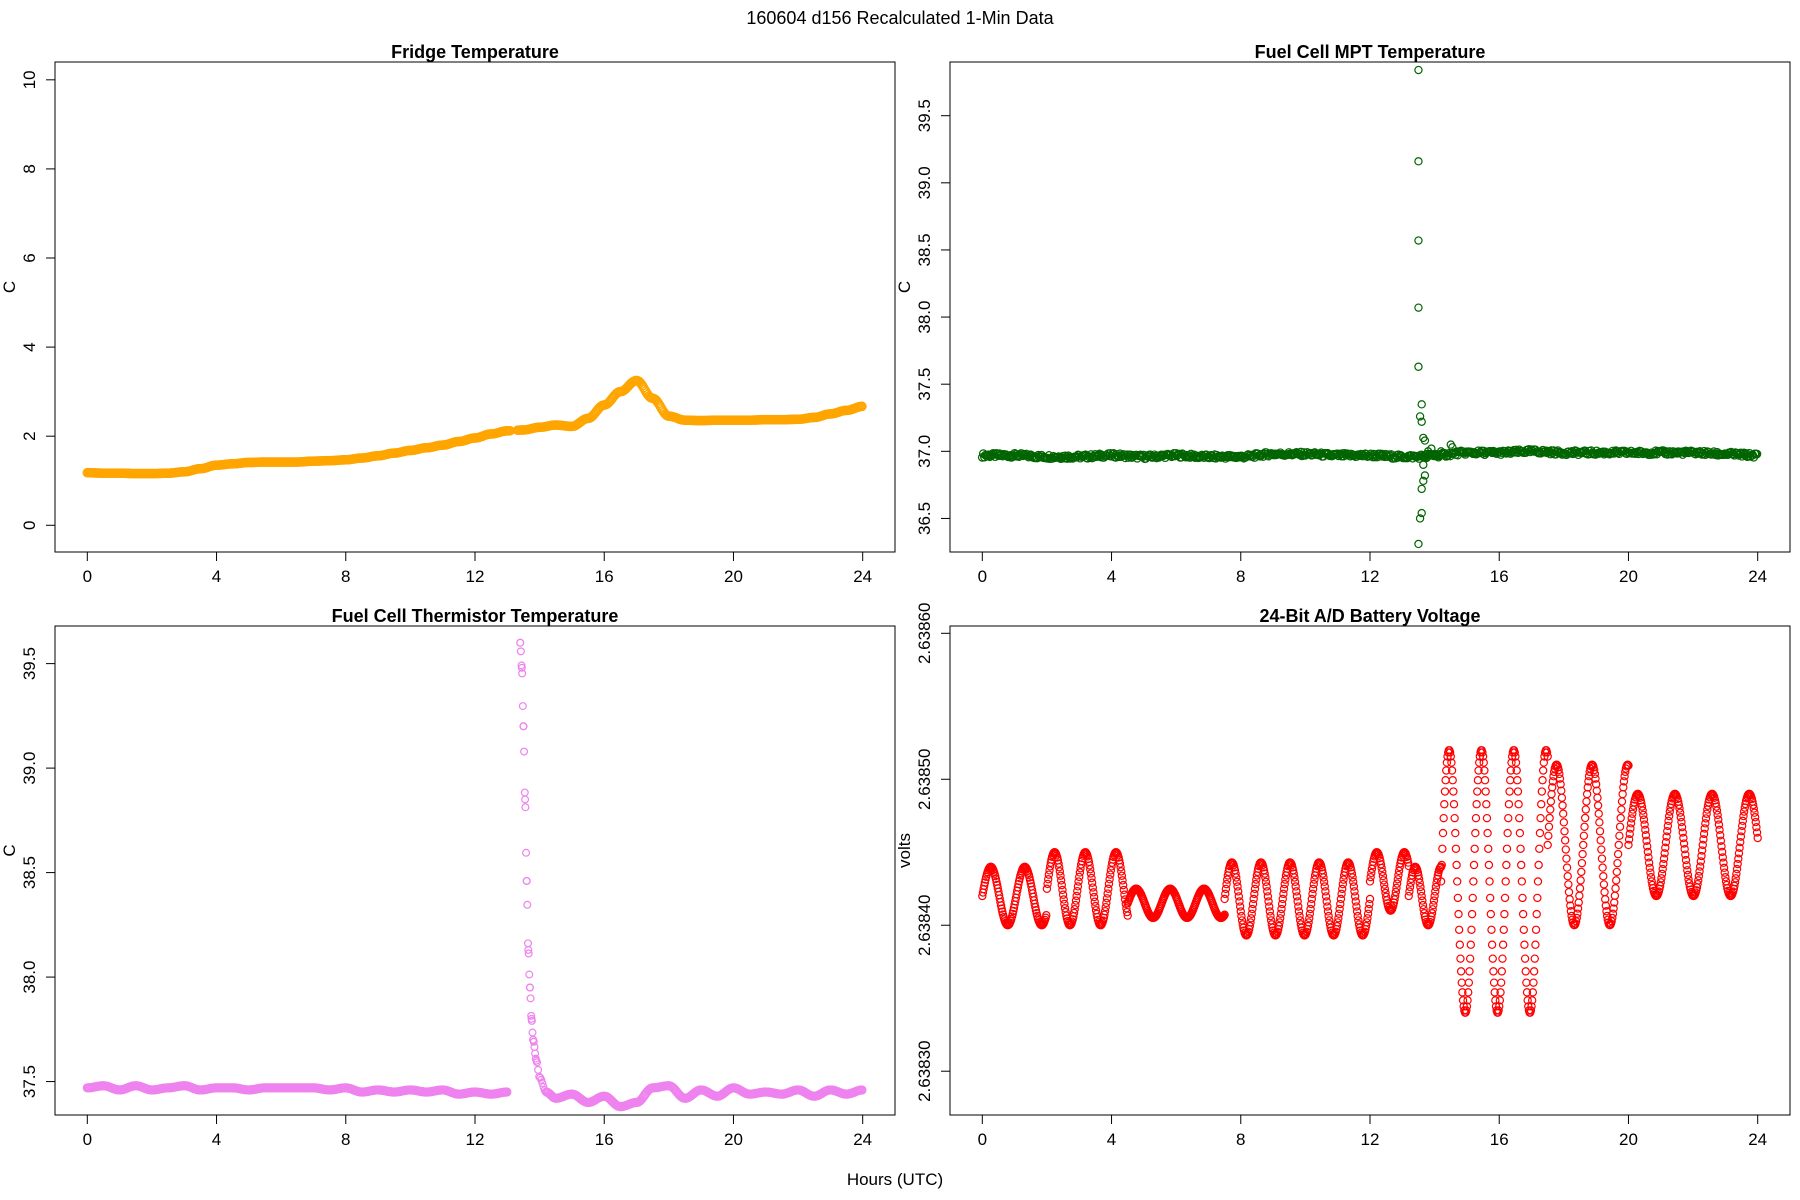 Image resolution: width=1800 pixels, height=1200 pixels. Describe the element at coordinates (924, 518) in the screenshot. I see `y-tick-label: 36.5` at that location.